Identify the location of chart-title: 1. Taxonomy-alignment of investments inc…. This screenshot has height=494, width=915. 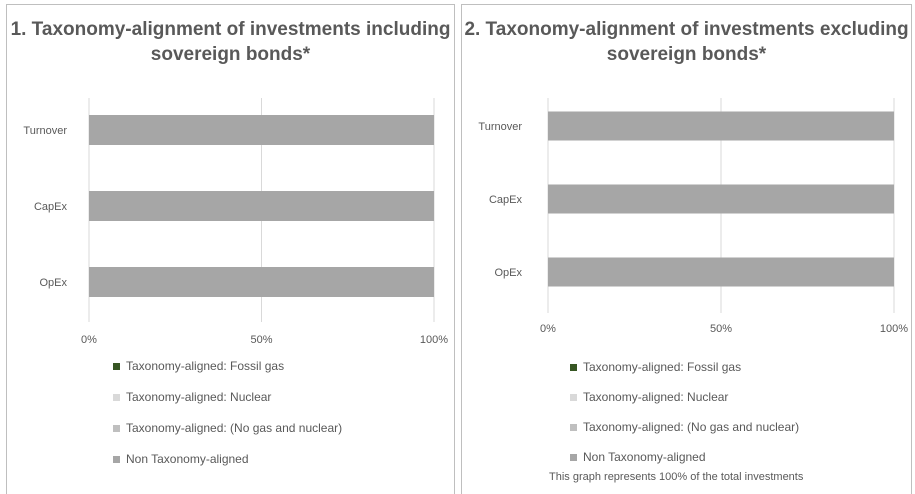
(230, 42).